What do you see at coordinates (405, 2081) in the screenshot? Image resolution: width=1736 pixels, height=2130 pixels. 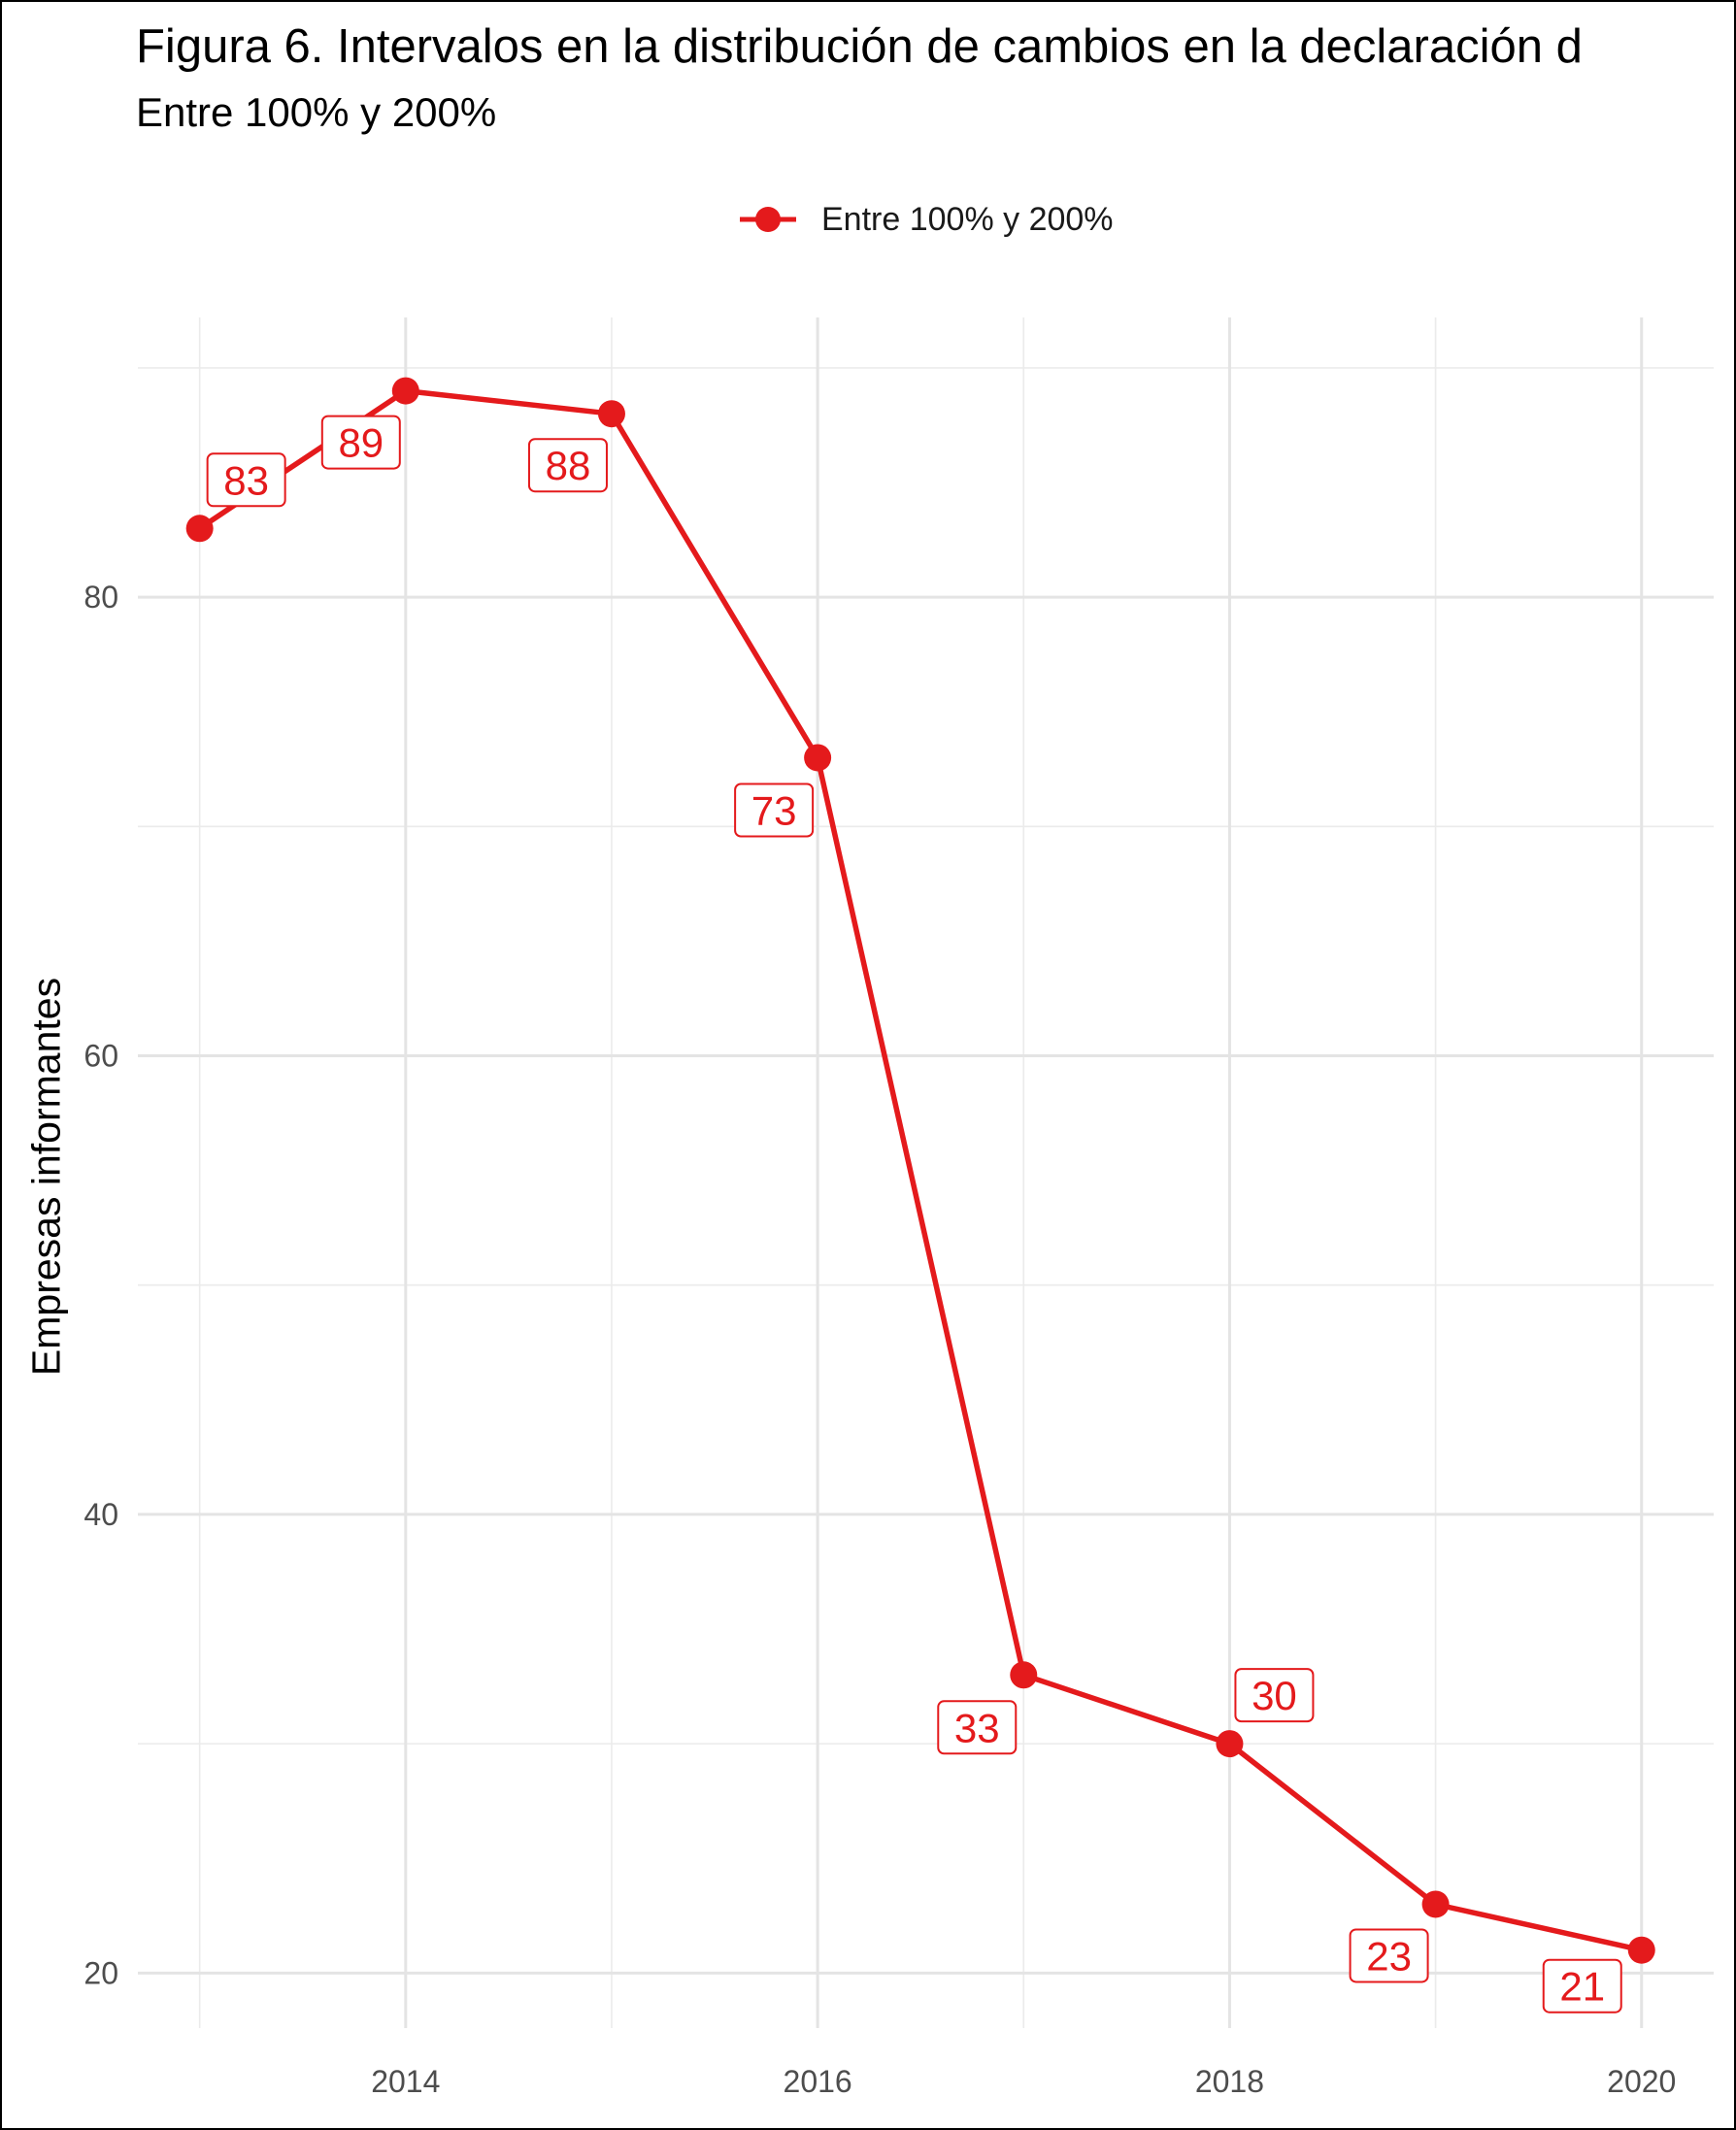 I see `x-tick-label: 2014` at bounding box center [405, 2081].